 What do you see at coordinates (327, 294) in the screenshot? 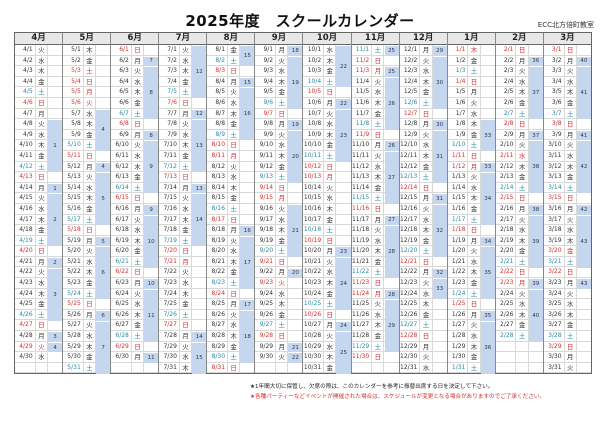
I see `day-row: 10/24 金` at bounding box center [327, 294].